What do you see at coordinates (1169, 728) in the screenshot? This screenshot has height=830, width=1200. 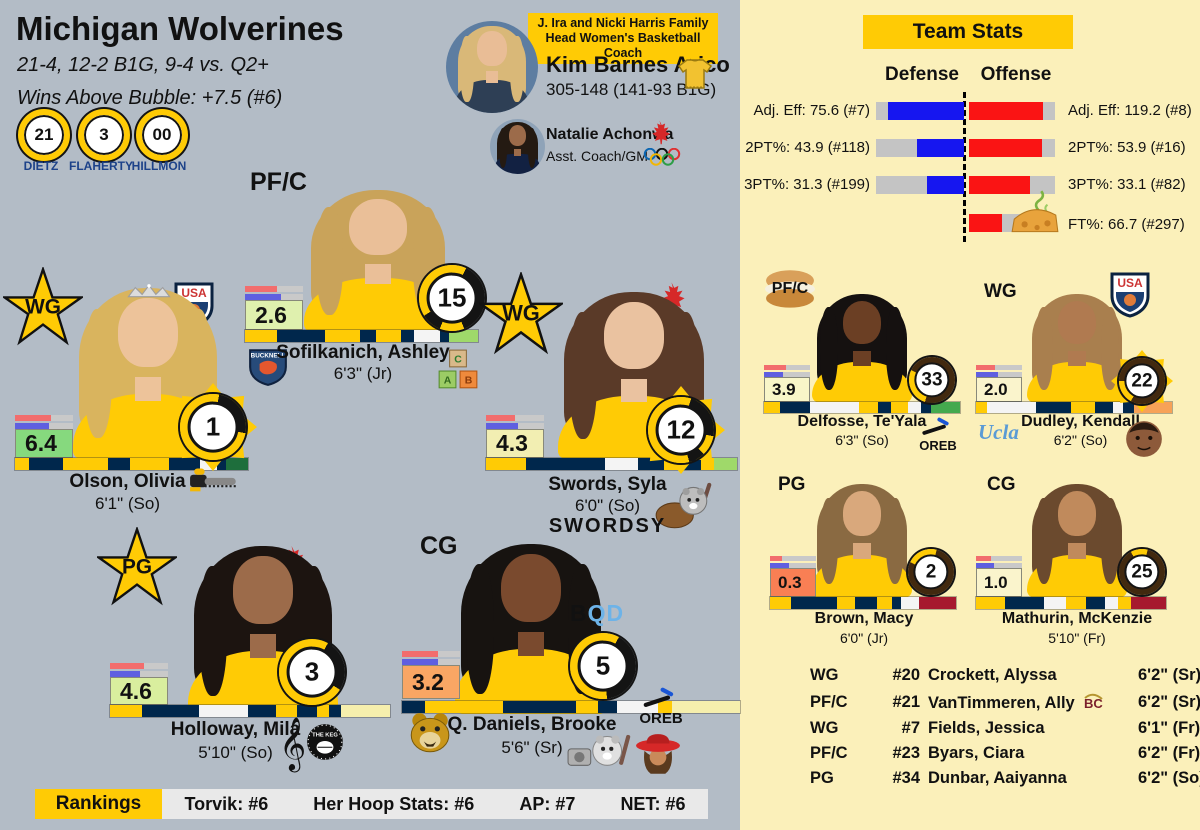 I see `bench-height: 6'1" (Fr)` at bounding box center [1169, 728].